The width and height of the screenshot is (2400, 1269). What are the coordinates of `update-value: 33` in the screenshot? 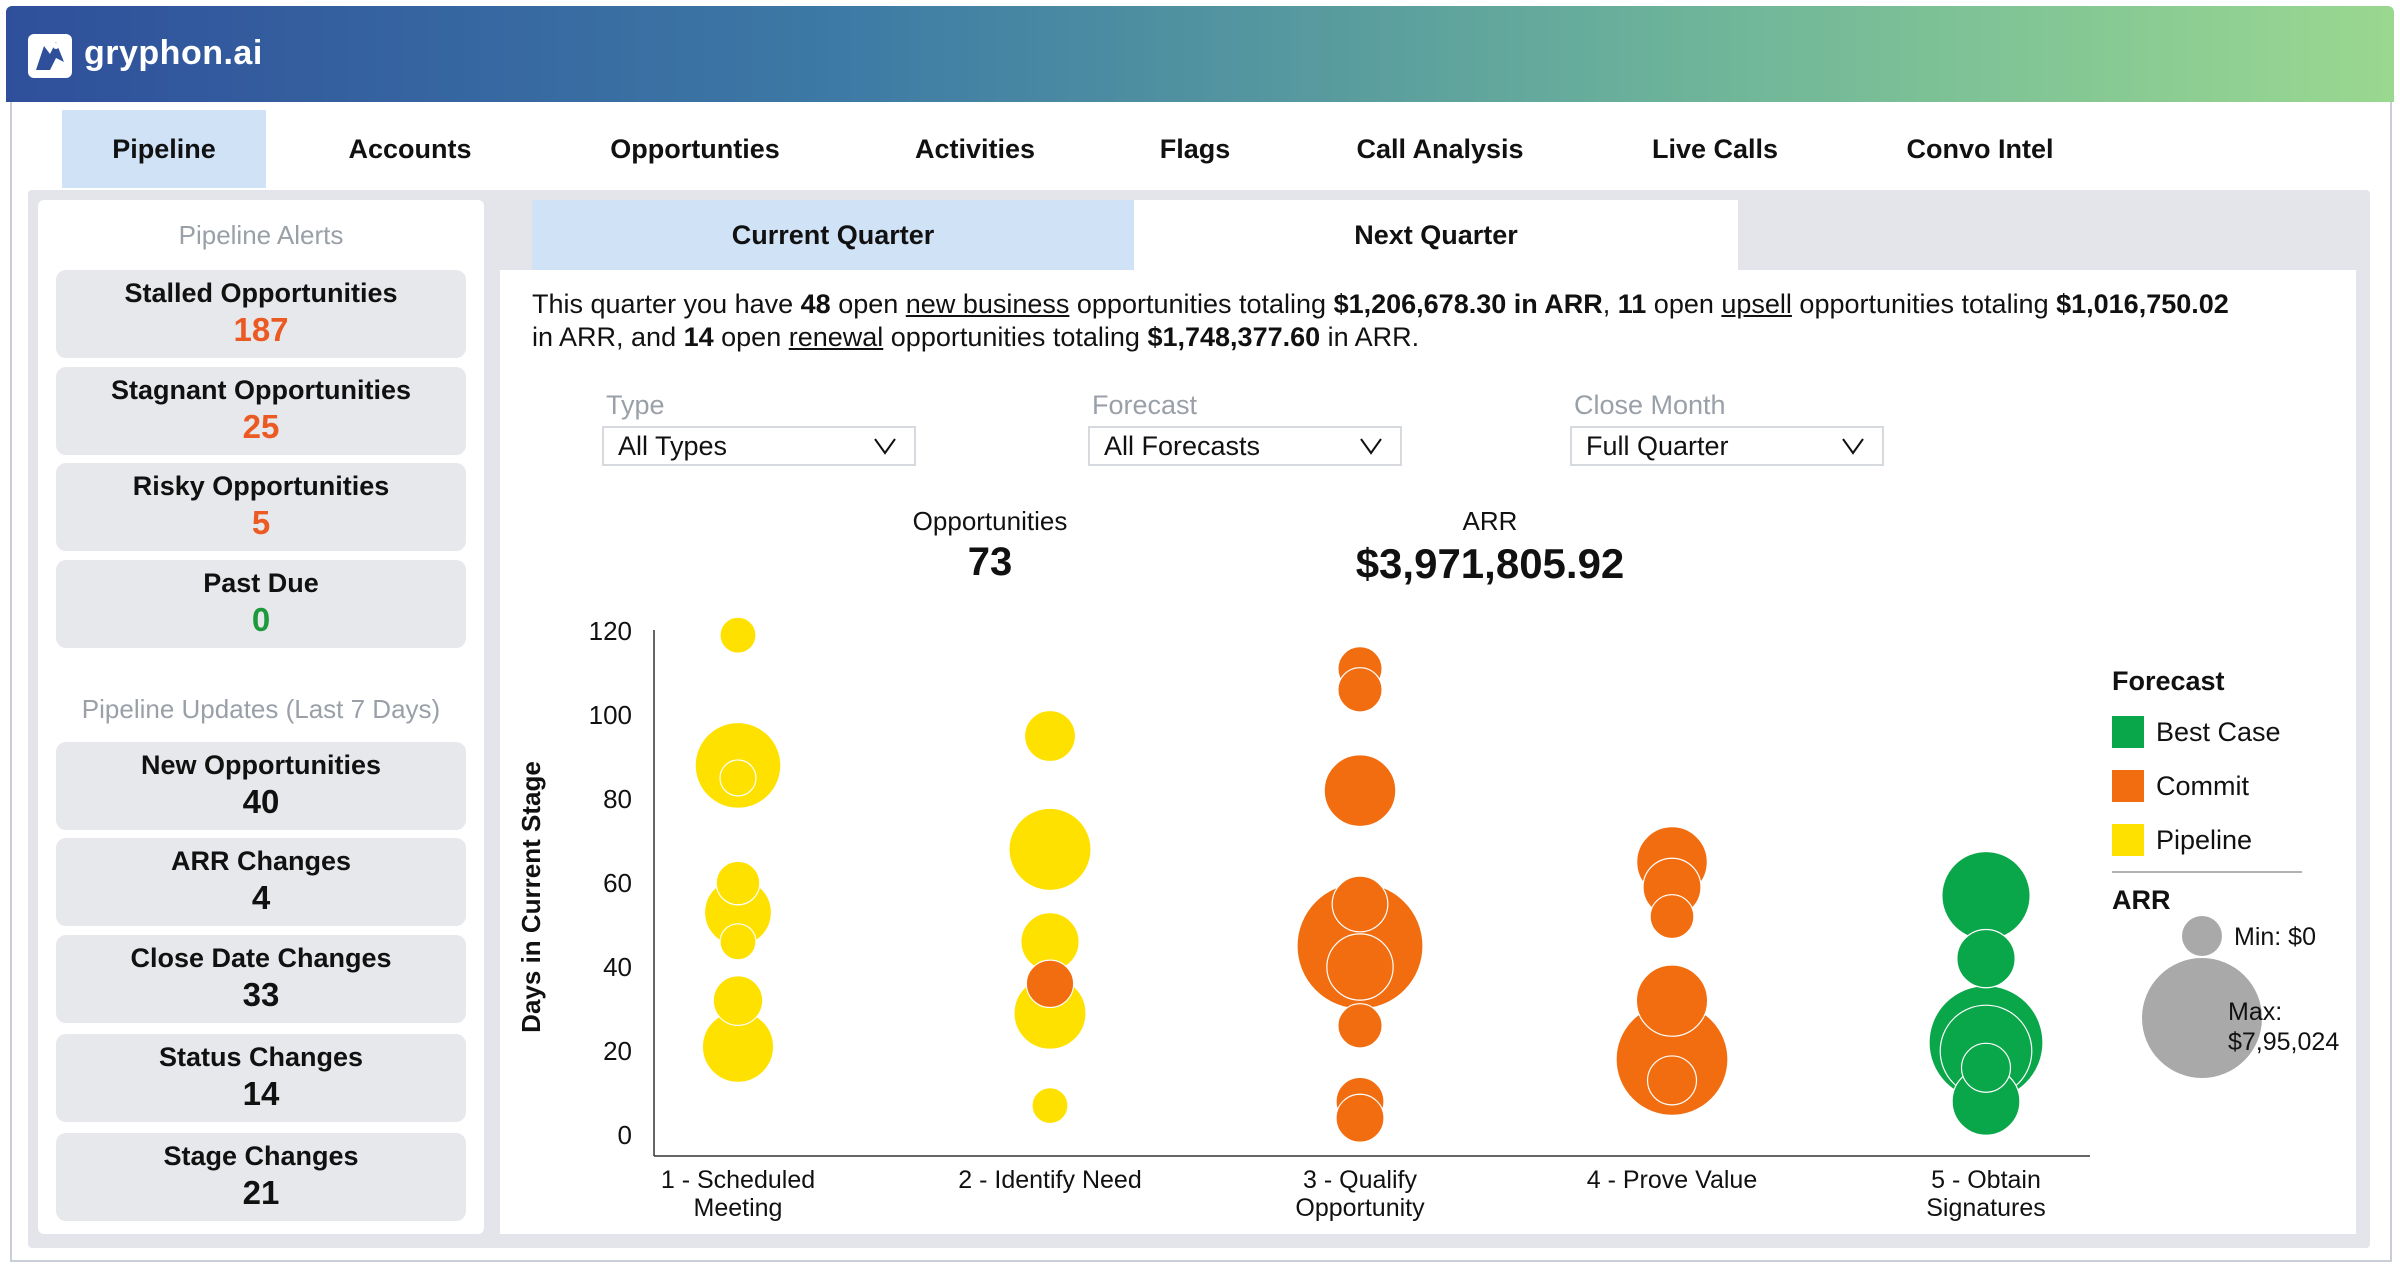 It's located at (261, 994).